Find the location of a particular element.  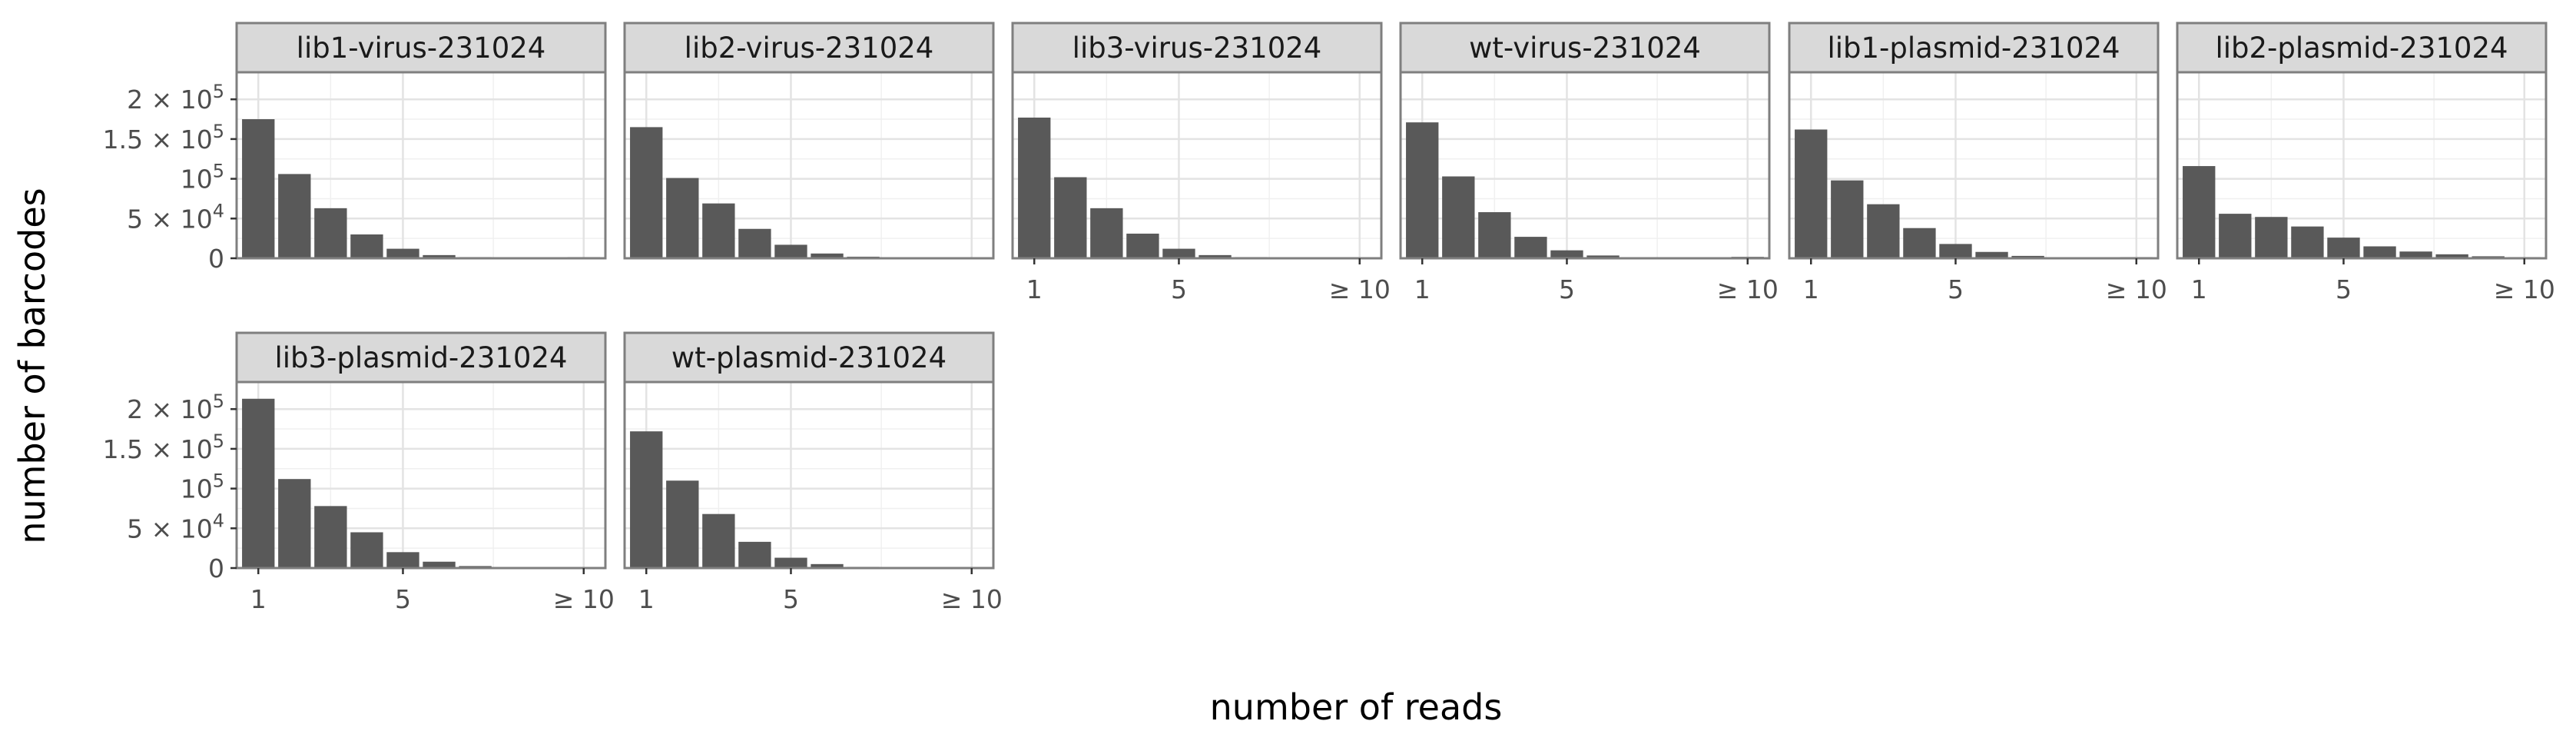

facet-strip-label: lib1-plasmid-231024 is located at coordinates (1973, 48).